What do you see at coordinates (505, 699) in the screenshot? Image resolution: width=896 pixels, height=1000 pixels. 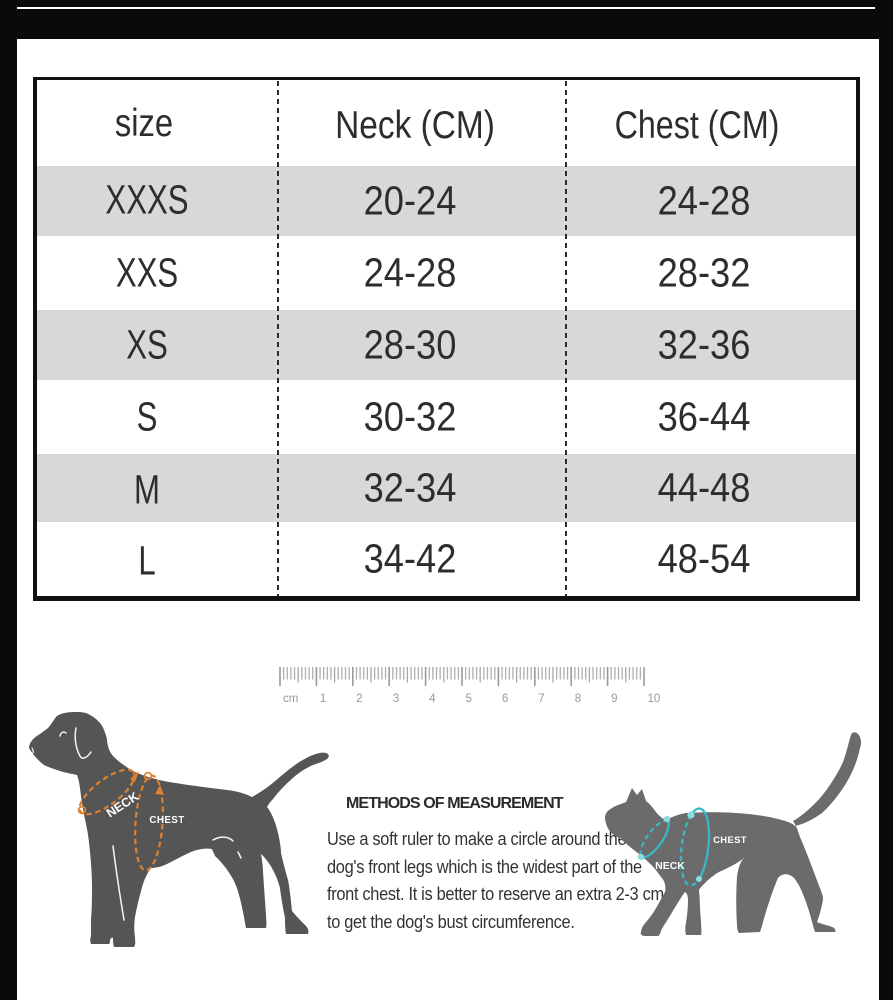 I see `svg-text: 6` at bounding box center [505, 699].